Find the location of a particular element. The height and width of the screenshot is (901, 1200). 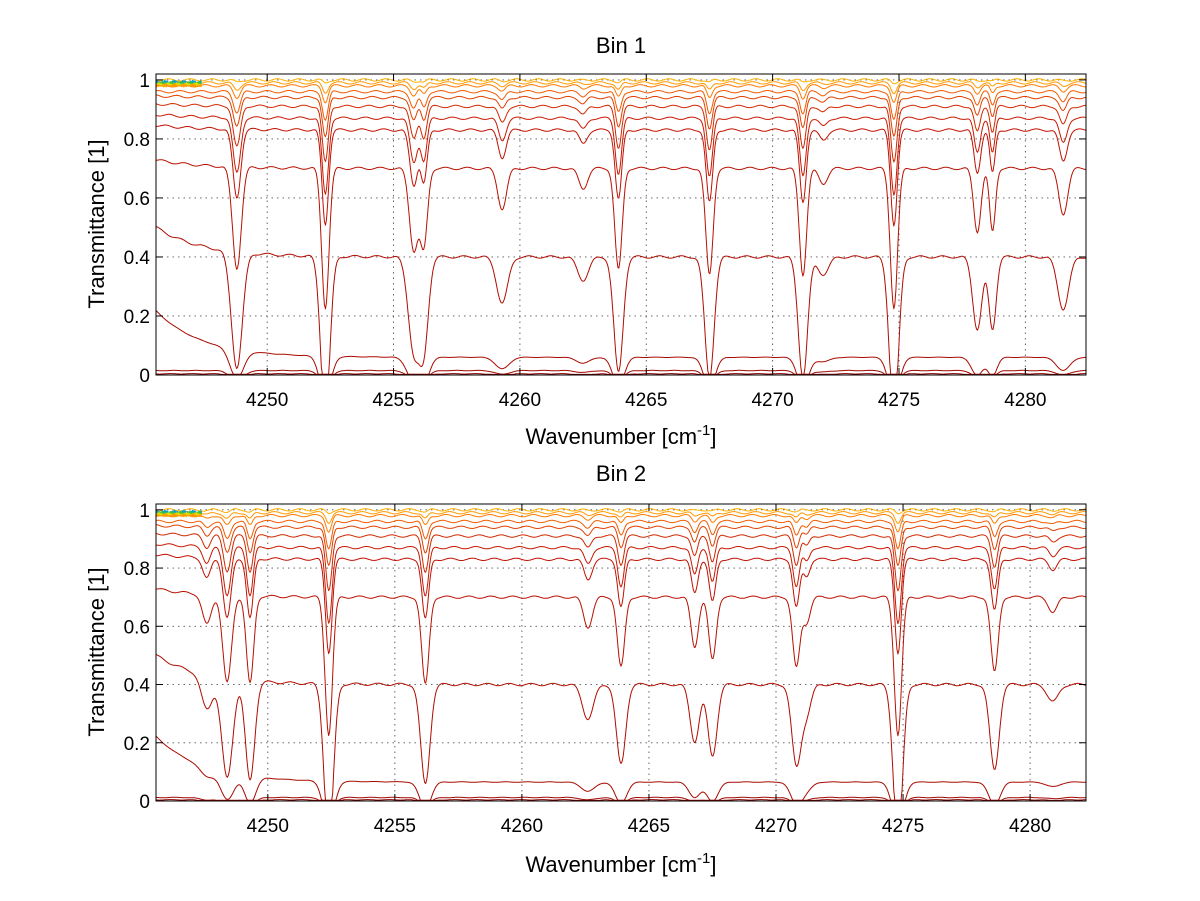

chart-title: Bin 2 is located at coordinates (621, 473).